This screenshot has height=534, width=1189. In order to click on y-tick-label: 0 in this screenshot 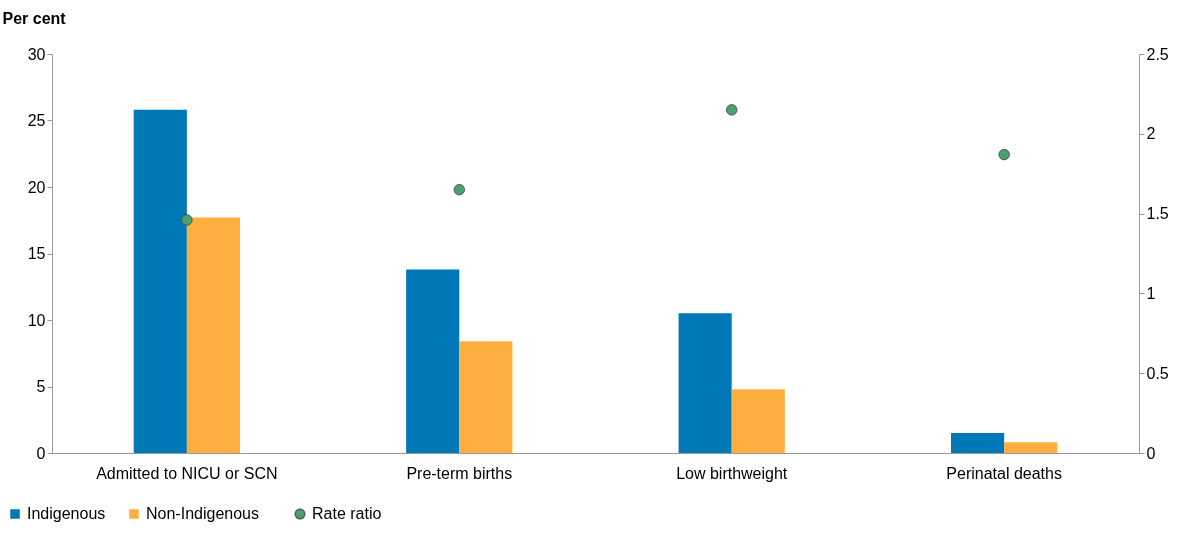, I will do `click(41, 453)`.